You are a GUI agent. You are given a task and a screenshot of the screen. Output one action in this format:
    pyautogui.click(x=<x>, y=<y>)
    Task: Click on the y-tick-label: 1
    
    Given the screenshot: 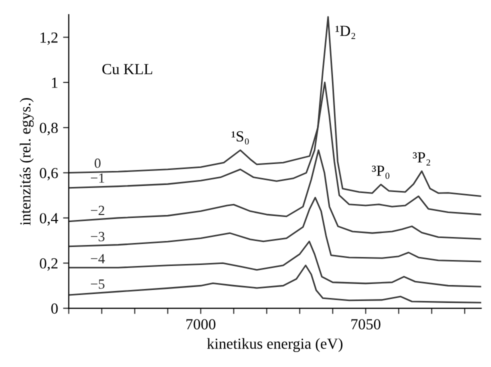 What is the action you would take?
    pyautogui.click(x=55, y=83)
    